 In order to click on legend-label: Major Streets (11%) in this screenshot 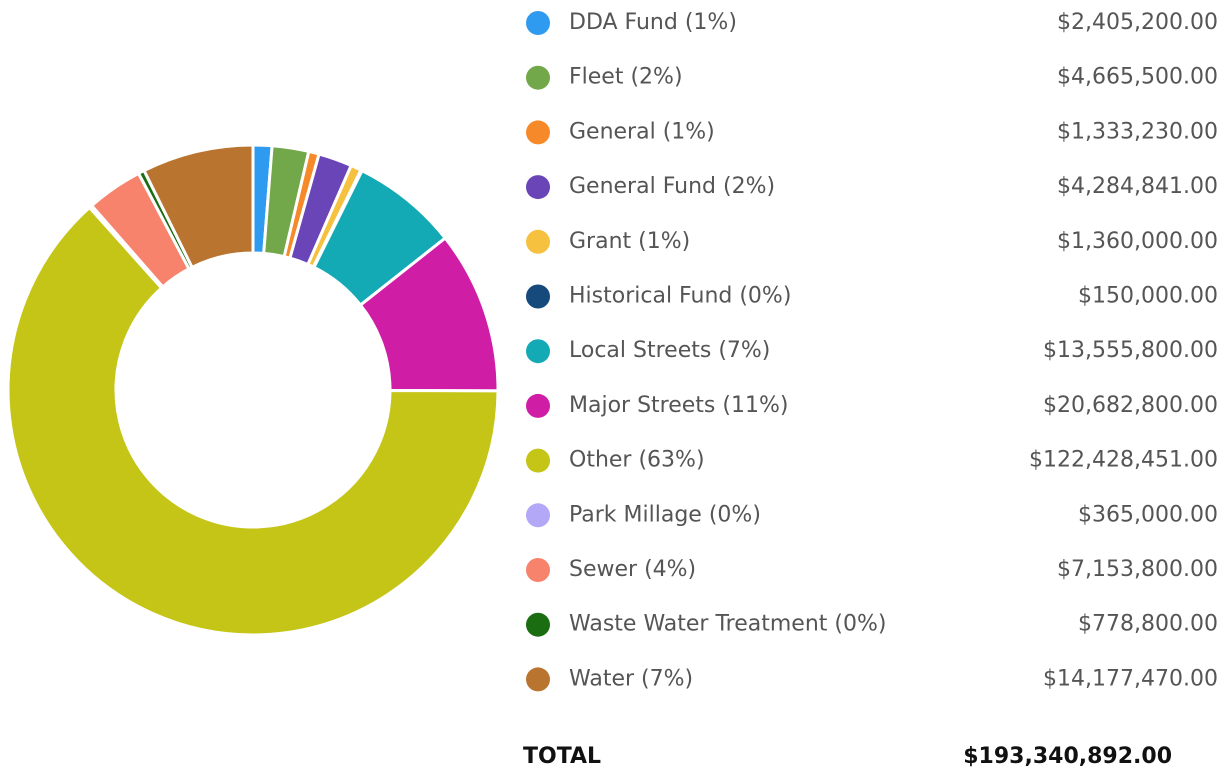, I will do `click(678, 405)`.